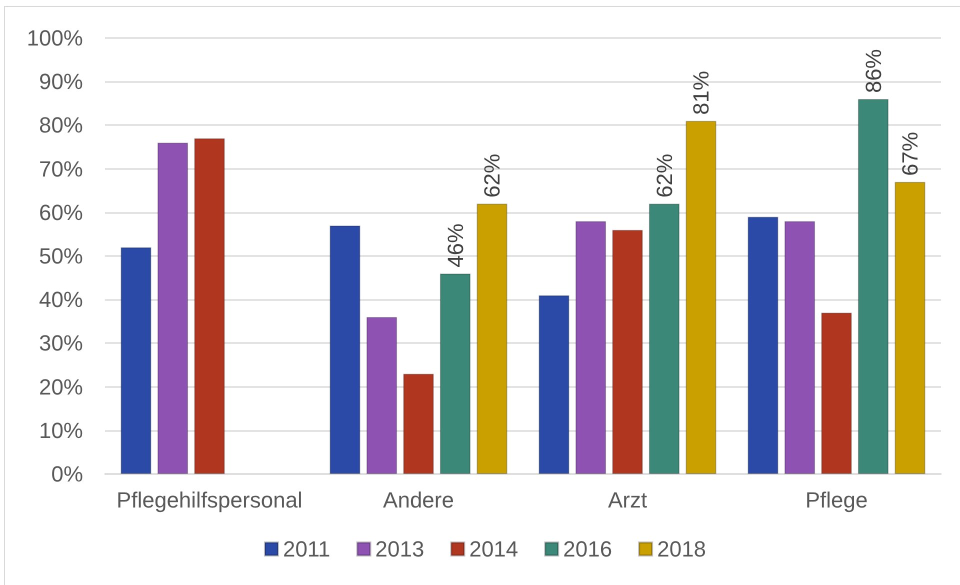  What do you see at coordinates (493, 549) in the screenshot?
I see `legend-label: 2014` at bounding box center [493, 549].